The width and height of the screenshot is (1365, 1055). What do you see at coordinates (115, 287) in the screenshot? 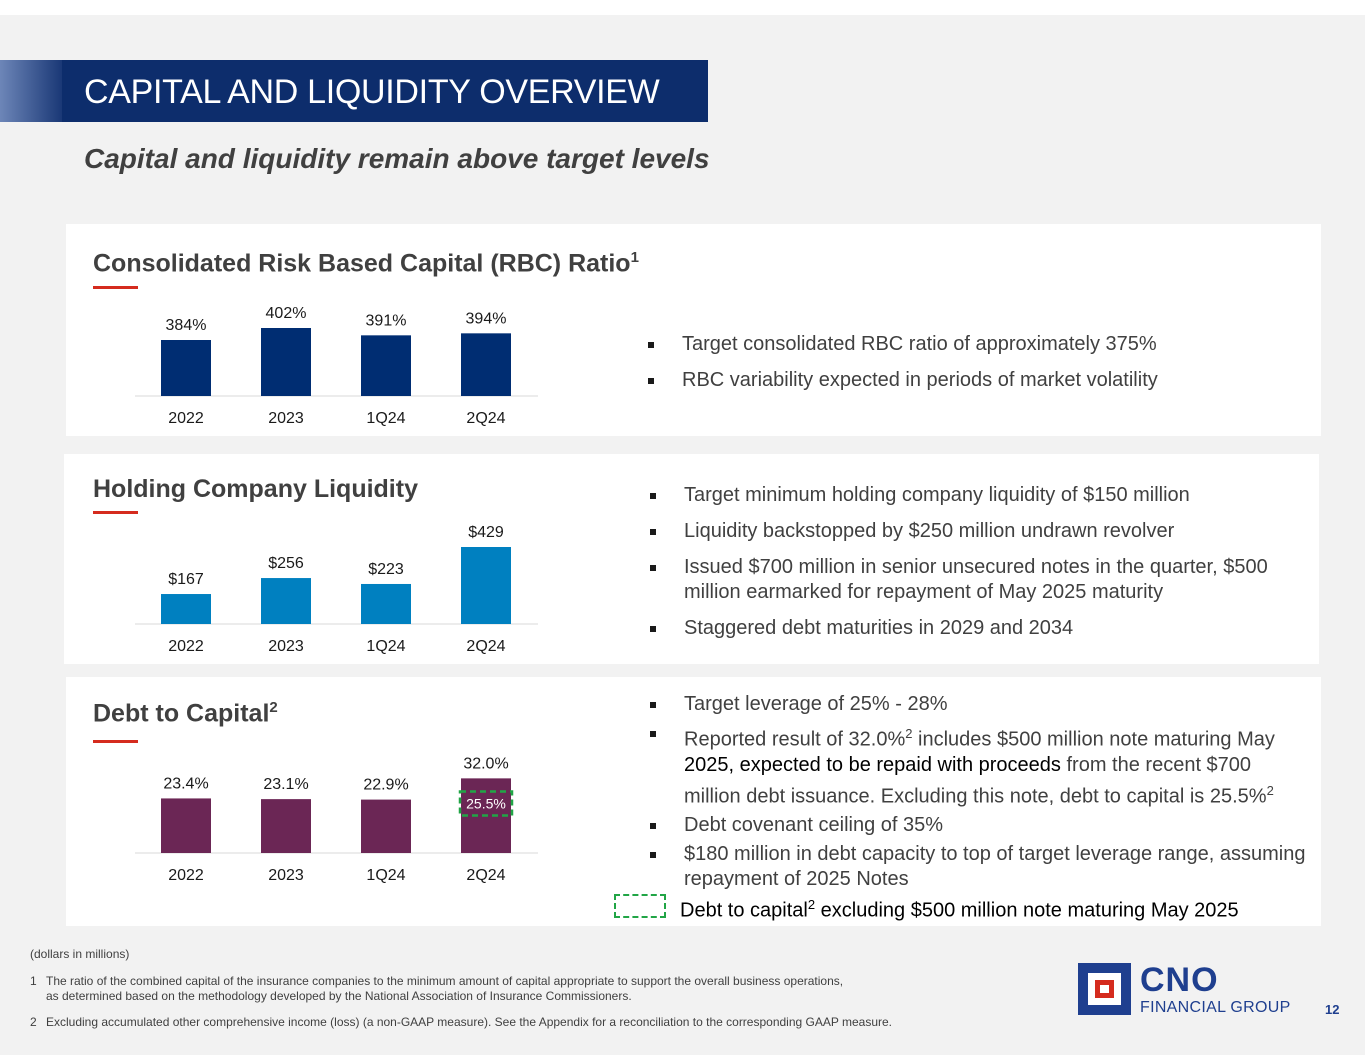
I see `rbc-accent-bar` at bounding box center [115, 287].